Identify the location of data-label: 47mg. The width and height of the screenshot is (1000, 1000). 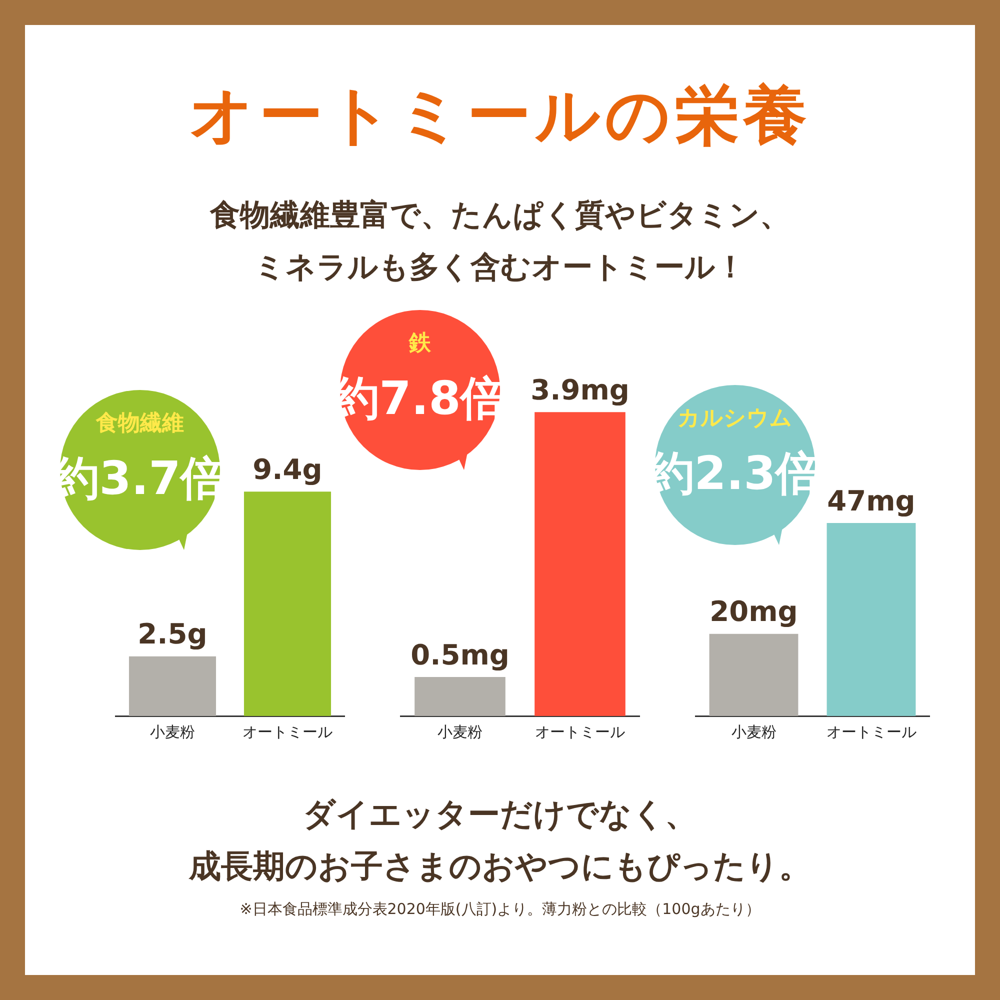
(871, 501).